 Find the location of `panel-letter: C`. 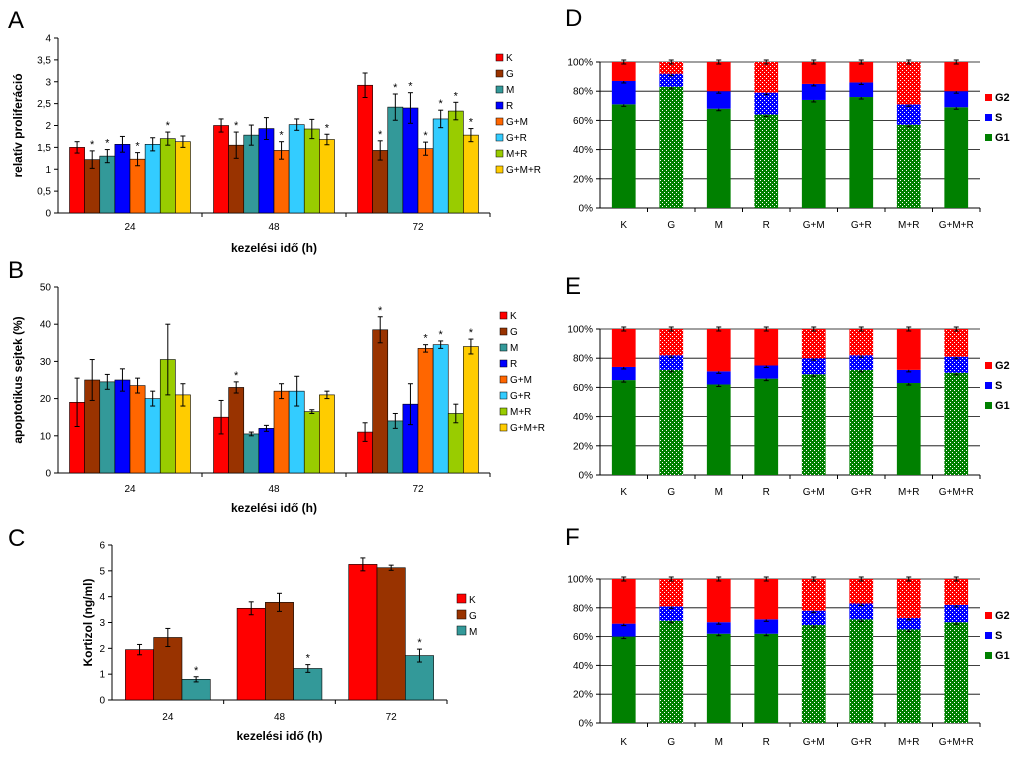

panel-letter: C is located at coordinates (16, 538).